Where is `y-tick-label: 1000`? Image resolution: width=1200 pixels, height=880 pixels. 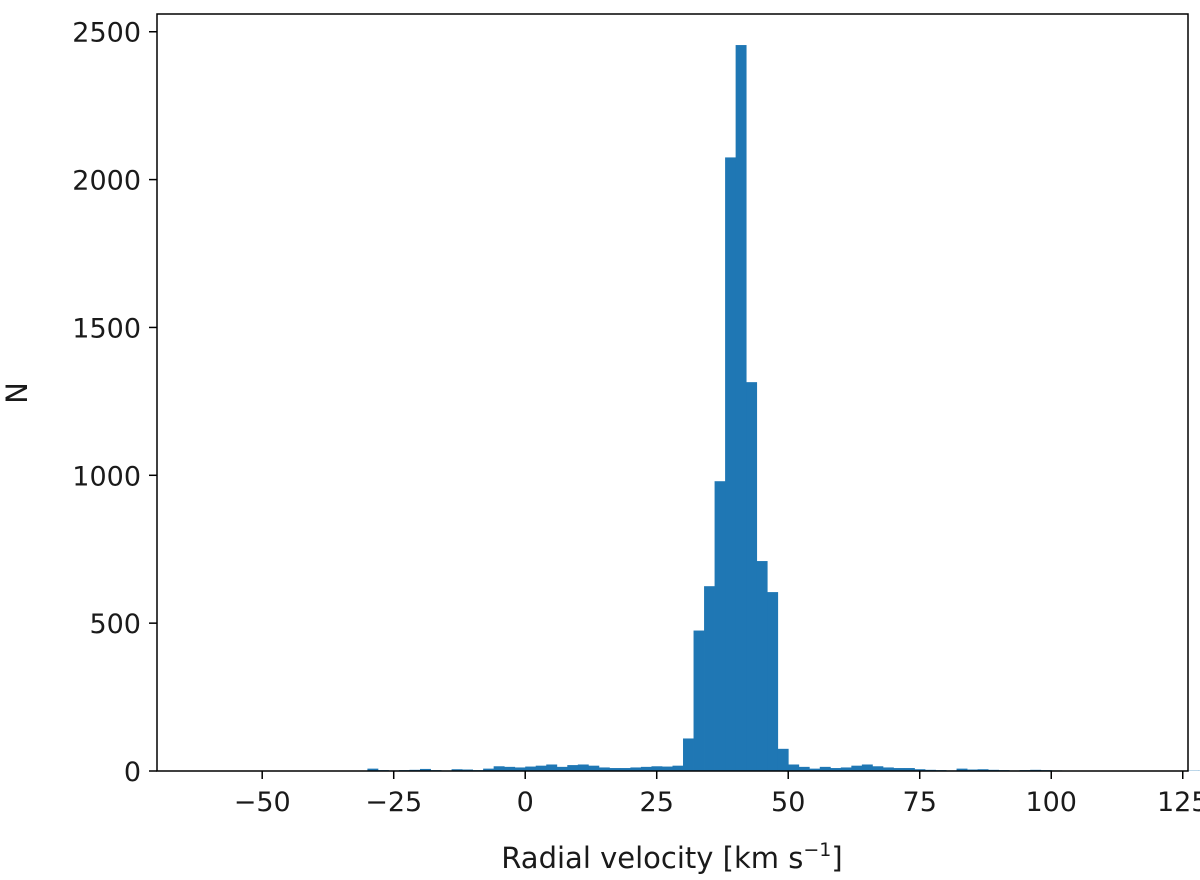 y-tick-label: 1000 is located at coordinates (106, 476).